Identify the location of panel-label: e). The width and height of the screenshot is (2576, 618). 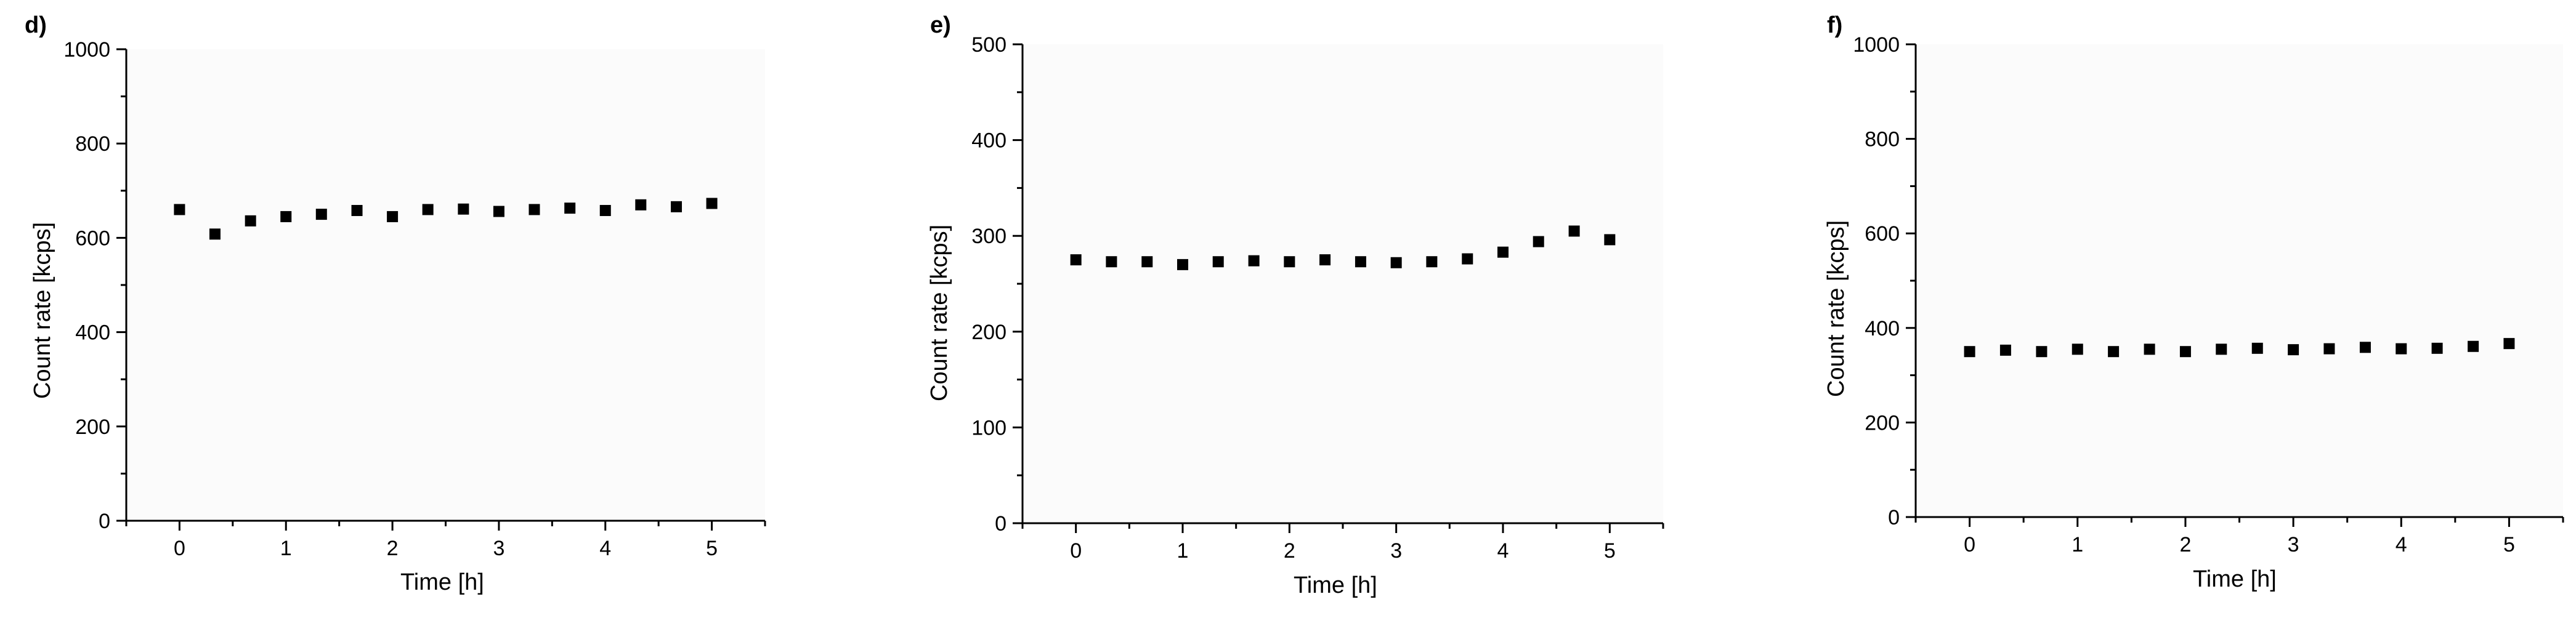
(940, 25).